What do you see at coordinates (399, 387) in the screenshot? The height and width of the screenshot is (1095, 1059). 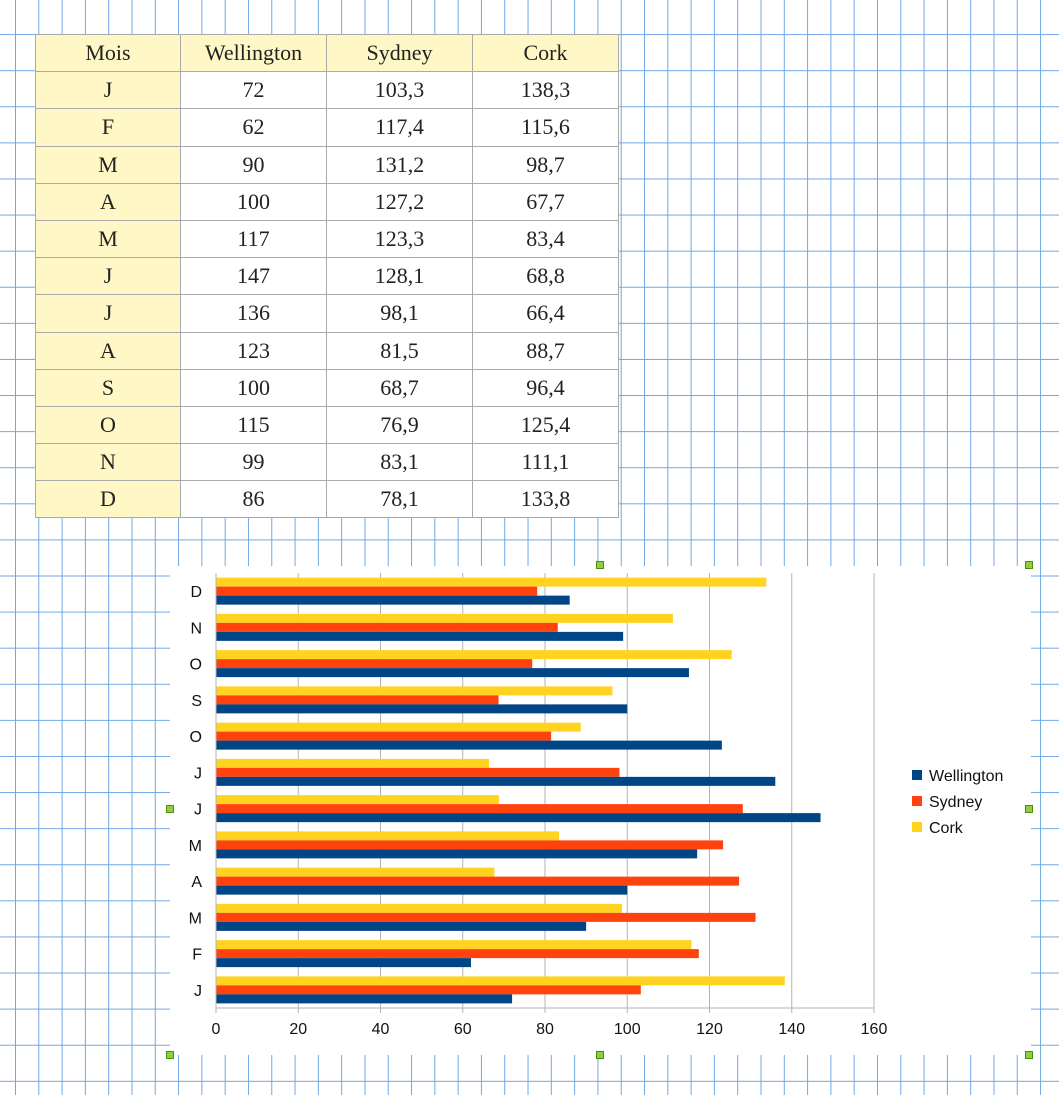 I see `value-cell: 68,7` at bounding box center [399, 387].